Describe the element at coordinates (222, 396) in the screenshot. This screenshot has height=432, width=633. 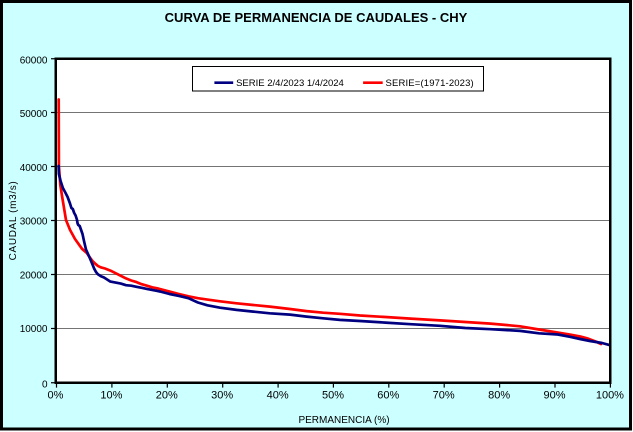
I see `svg-text: 30%` at that location.